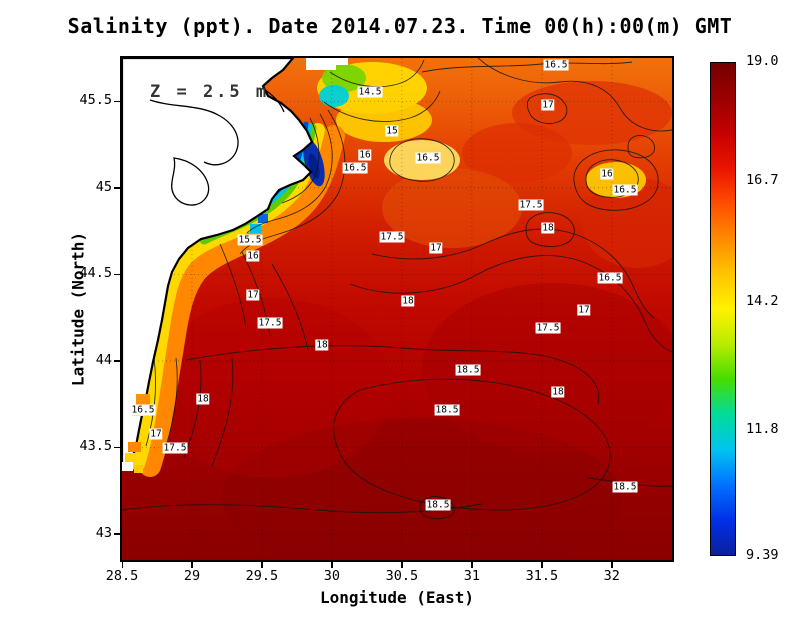 This screenshot has width=800, height=618. I want to click on y-tick-label: 44, so click(103, 359).